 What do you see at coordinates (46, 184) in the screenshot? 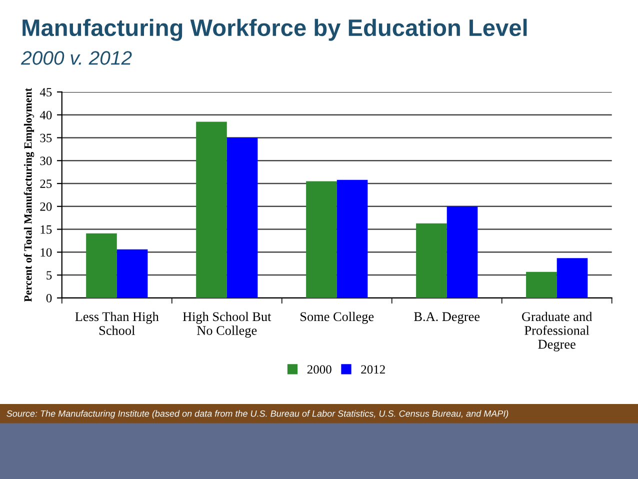
I see `y-tick-label: 25` at bounding box center [46, 184].